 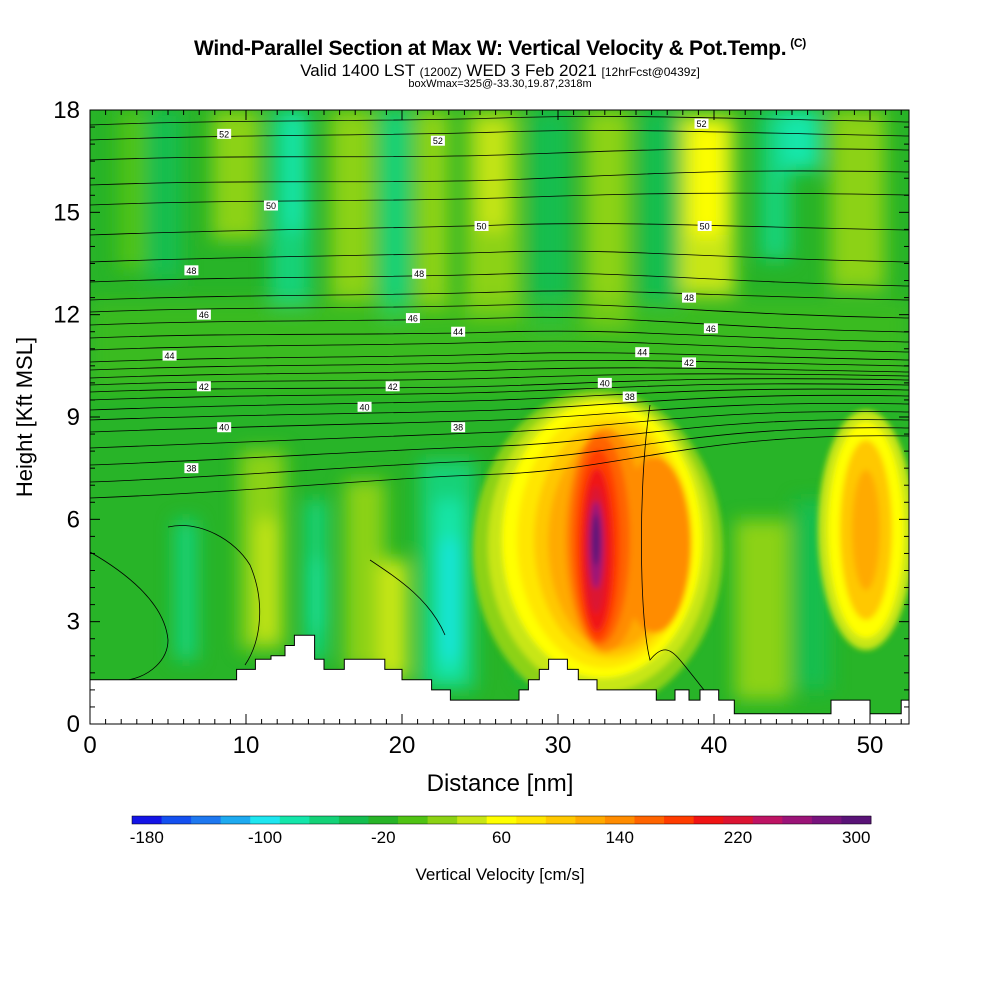 I want to click on y-axis-label: Height [Kft MSL], so click(x=24, y=417).